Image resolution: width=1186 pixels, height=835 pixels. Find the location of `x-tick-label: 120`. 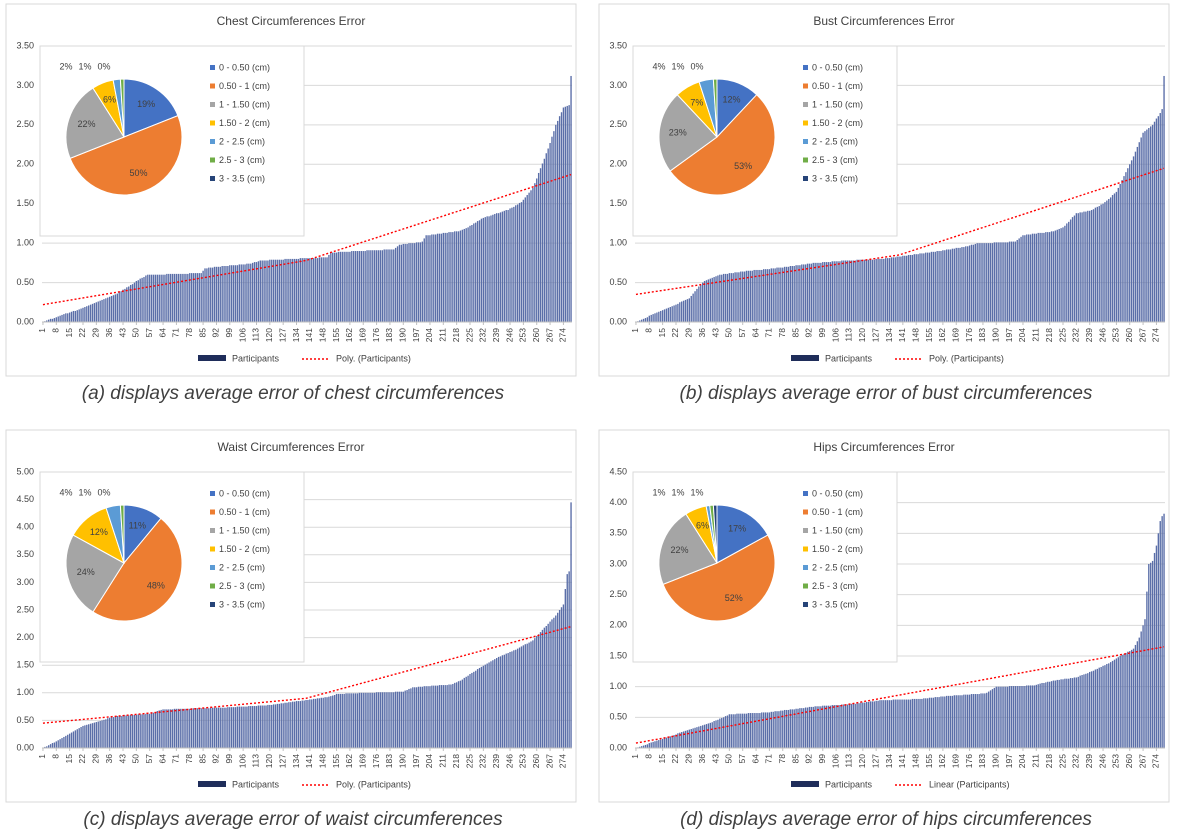

x-tick-label: 120 is located at coordinates (862, 335).